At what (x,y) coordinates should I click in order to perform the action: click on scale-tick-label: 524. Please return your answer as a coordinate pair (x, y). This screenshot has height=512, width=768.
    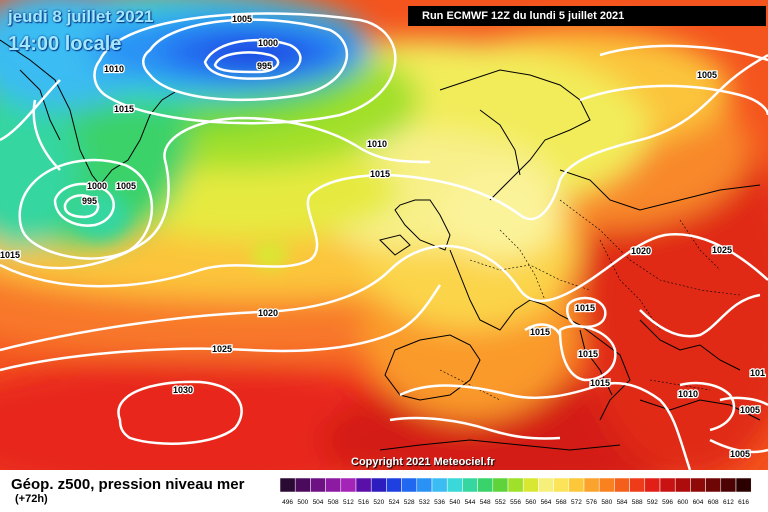
    Looking at the image, I should click on (394, 502).